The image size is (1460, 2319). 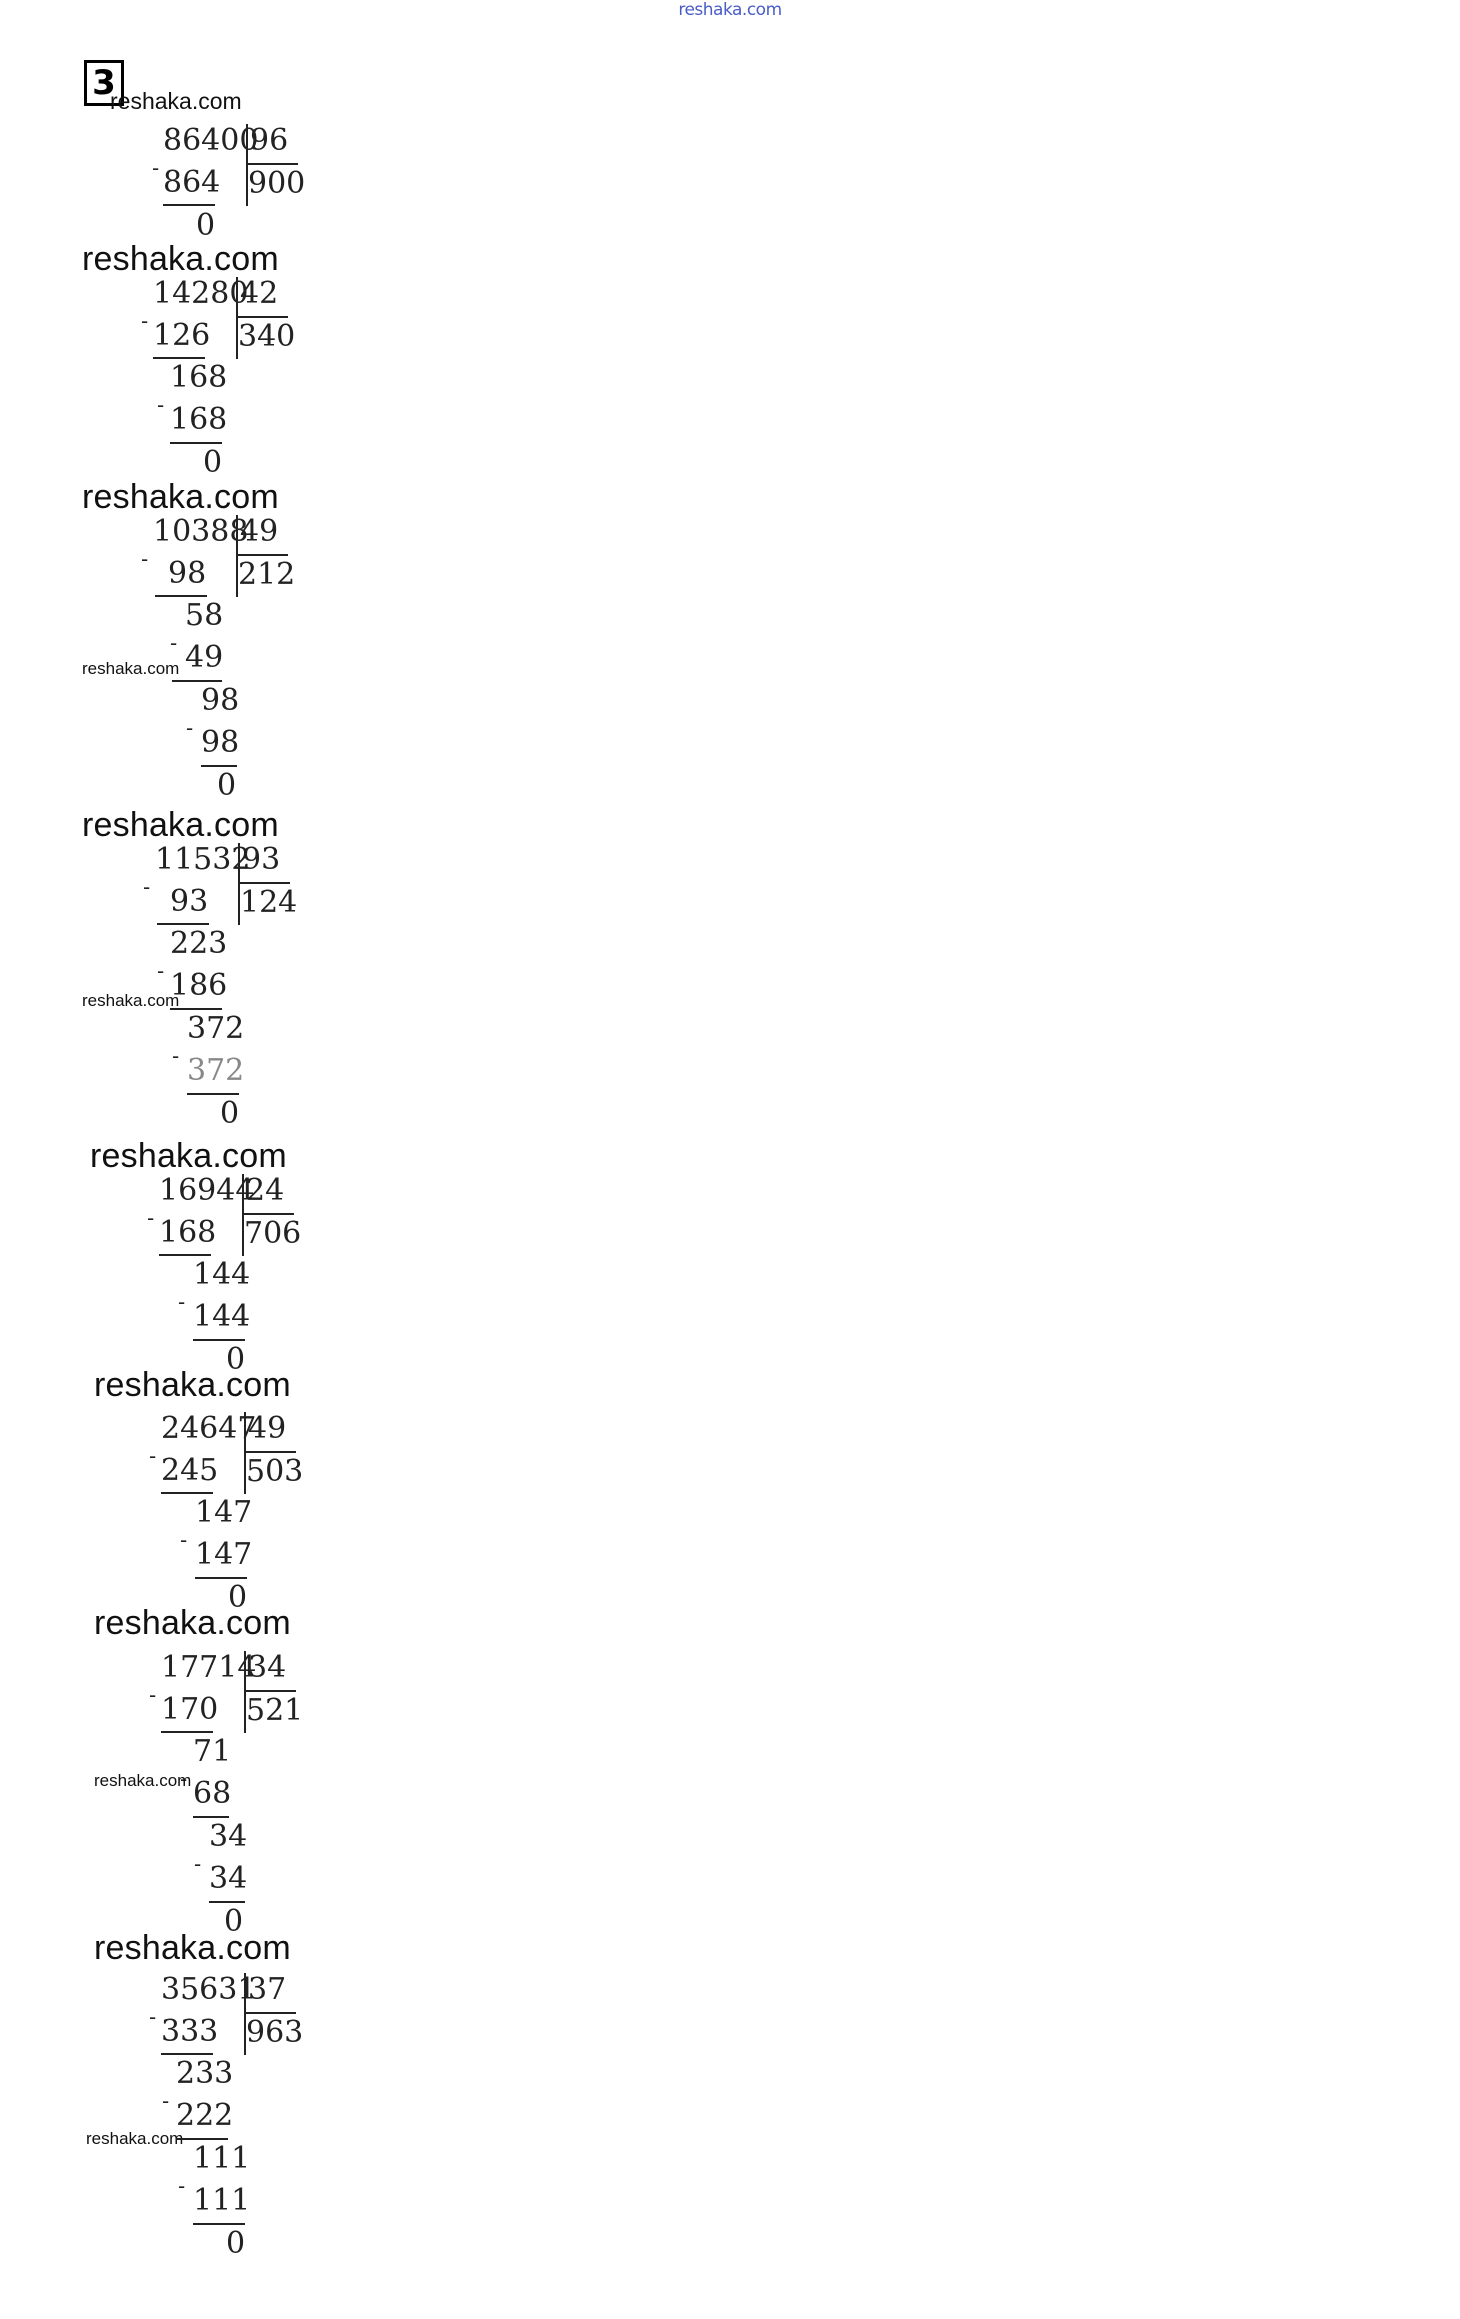 What do you see at coordinates (269, 902) in the screenshot?
I see `quotient: 124` at bounding box center [269, 902].